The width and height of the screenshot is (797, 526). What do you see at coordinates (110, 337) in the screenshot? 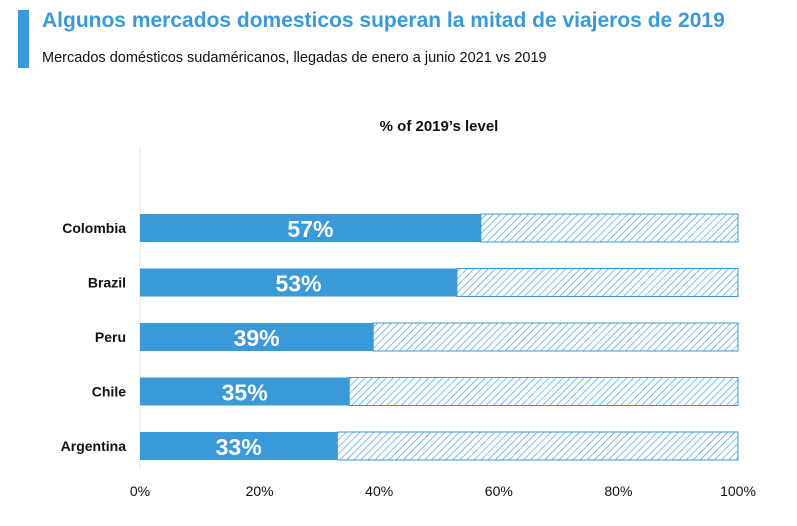
I see `category-label: Peru` at bounding box center [110, 337].